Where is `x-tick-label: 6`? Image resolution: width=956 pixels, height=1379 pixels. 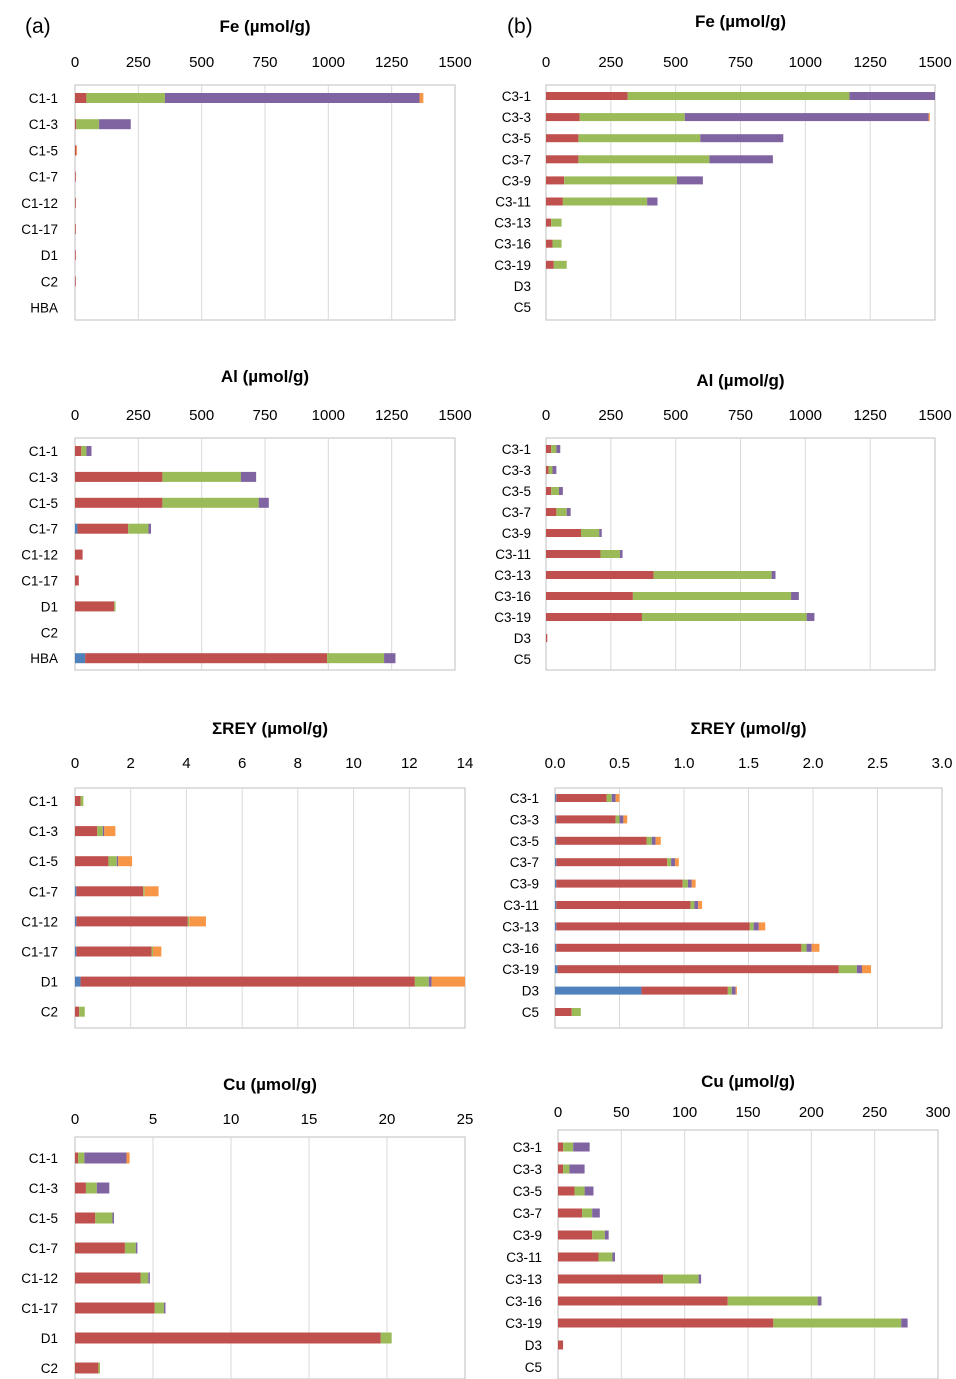
x-tick-label: 6 is located at coordinates (242, 763).